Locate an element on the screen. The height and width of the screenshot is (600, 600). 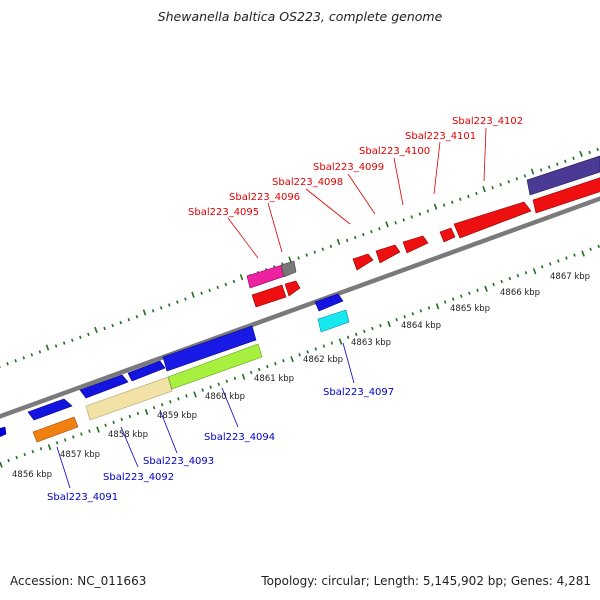
gene-label-4096: Sbal223_4096 is located at coordinates (264, 197).